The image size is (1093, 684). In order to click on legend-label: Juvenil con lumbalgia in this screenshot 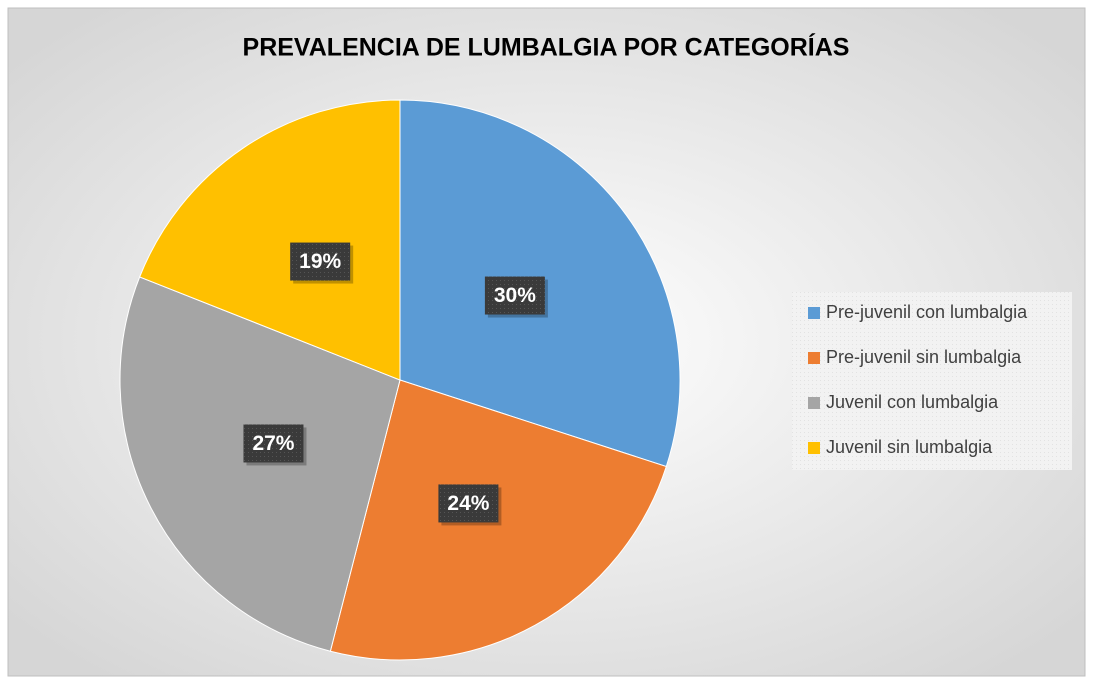, I will do `click(912, 402)`.